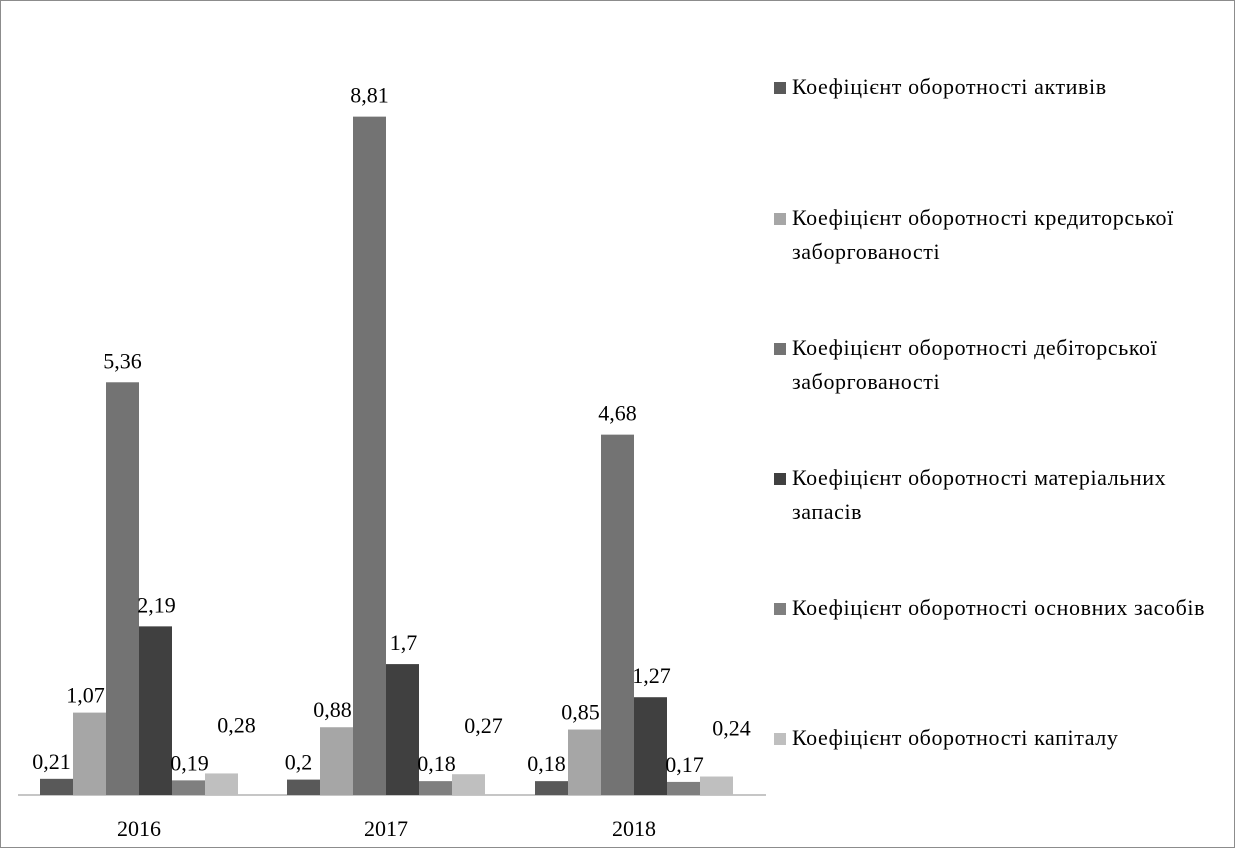 The width and height of the screenshot is (1235, 848). What do you see at coordinates (404, 642) in the screenshot?
I see `data-label-2017-series-4: 1,7` at bounding box center [404, 642].